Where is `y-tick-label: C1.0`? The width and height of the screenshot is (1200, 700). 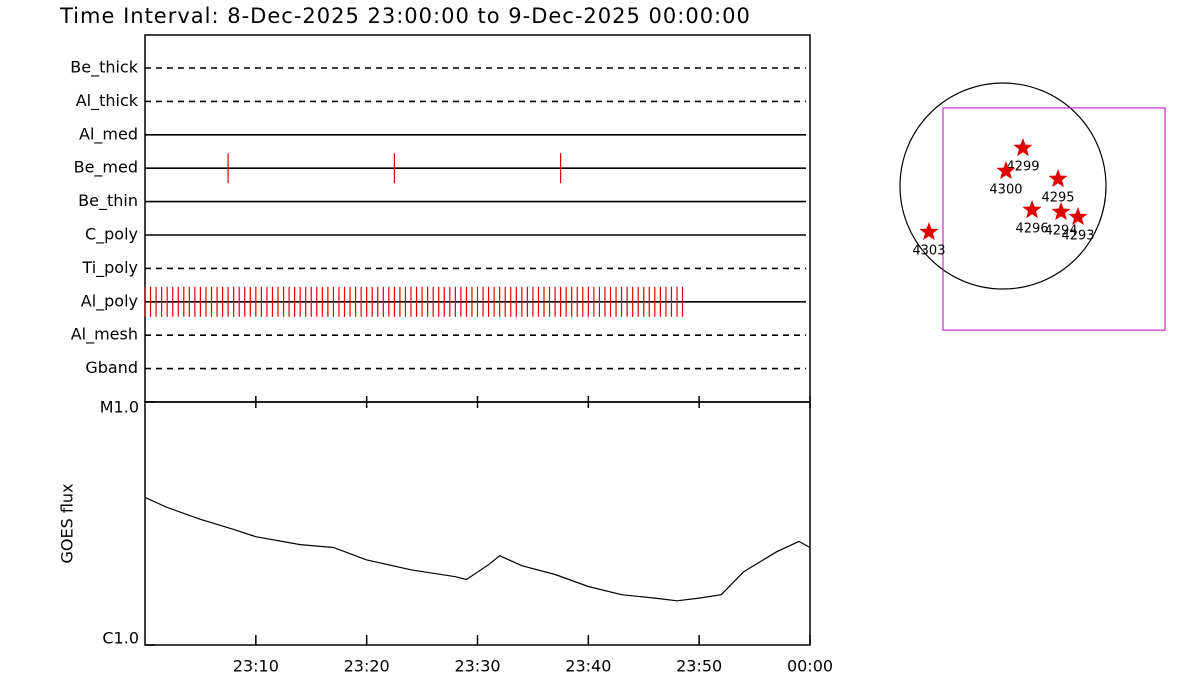
y-tick-label: C1.0 is located at coordinates (120, 638).